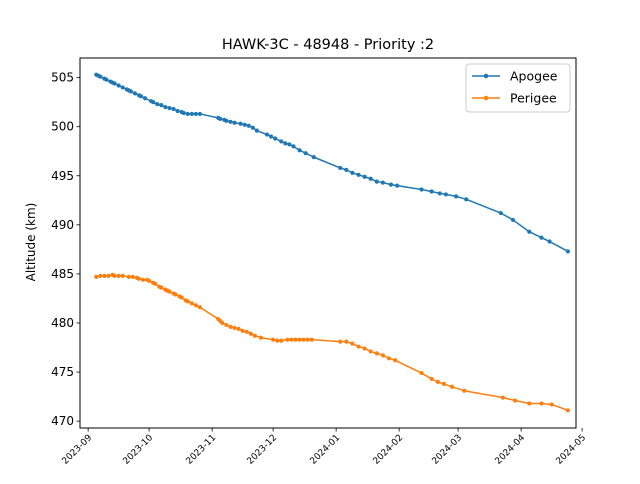 This screenshot has height=484, width=640. I want to click on legend-apogee-label: Apogee, so click(534, 76).